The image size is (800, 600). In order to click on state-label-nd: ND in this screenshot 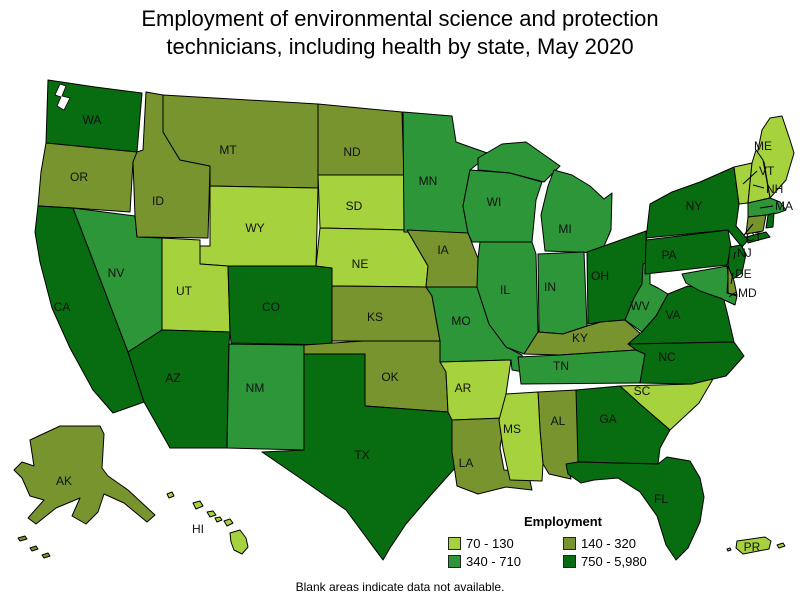, I will do `click(352, 152)`.